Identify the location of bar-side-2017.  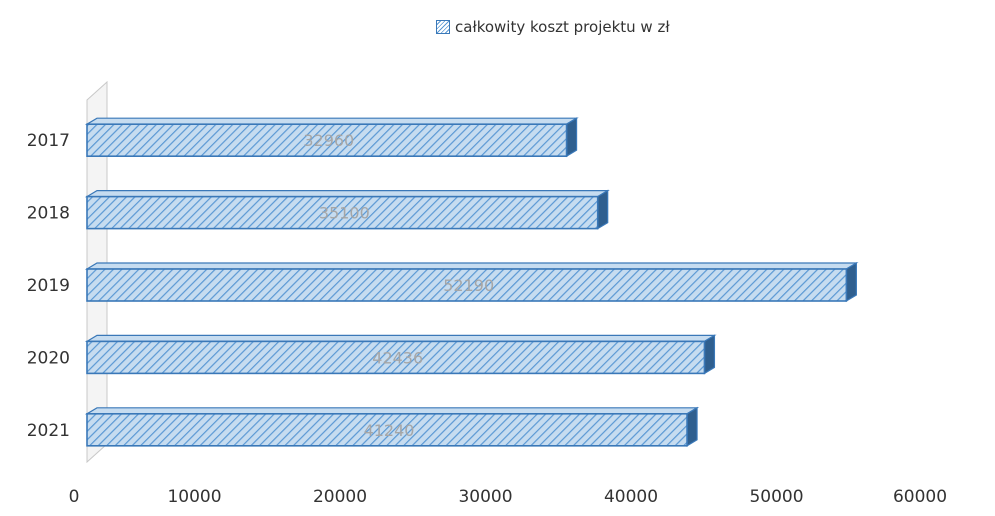
(571, 137).